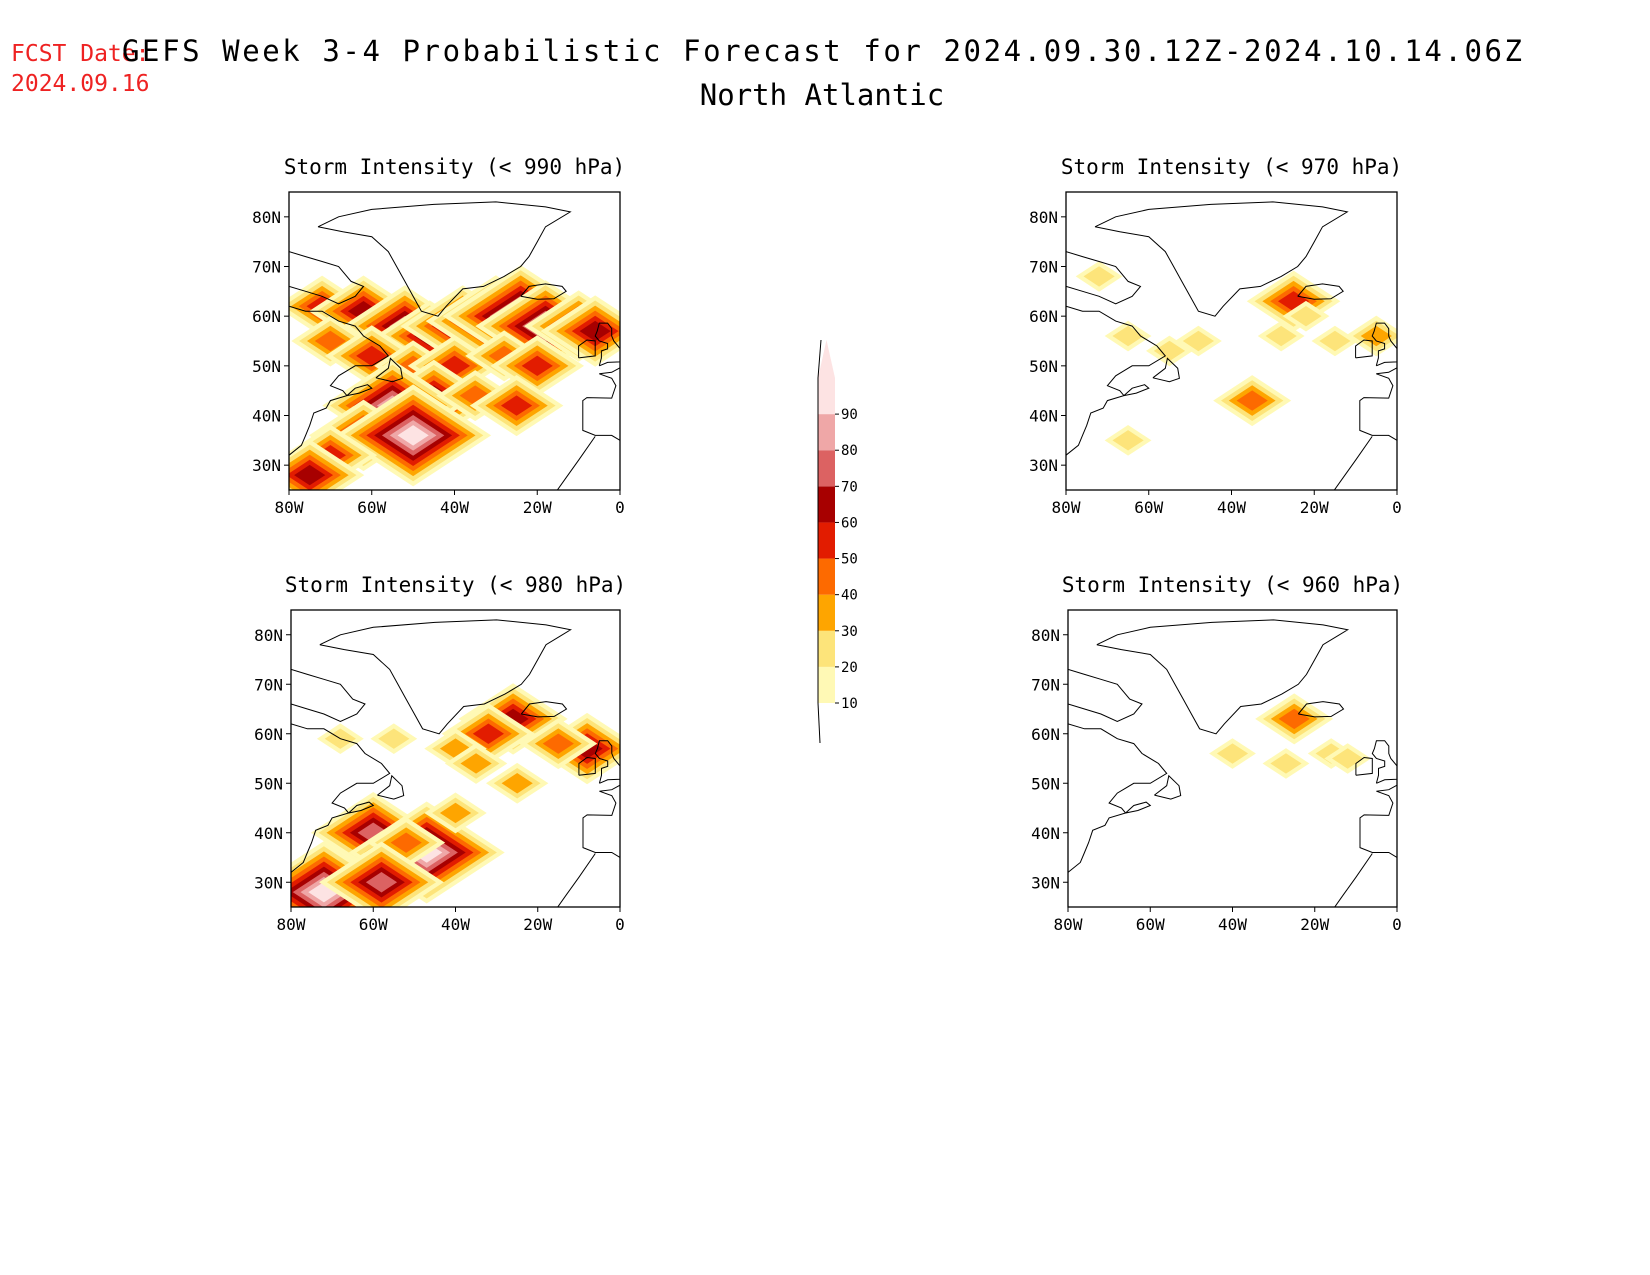 The width and height of the screenshot is (1650, 1275). I want to click on panel-title: Storm Intensity (< 980 hPa), so click(455, 585).